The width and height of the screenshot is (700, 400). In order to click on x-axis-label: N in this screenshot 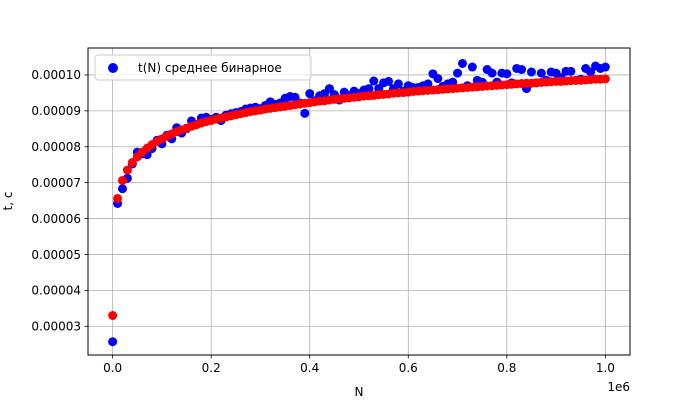, I will do `click(359, 392)`.